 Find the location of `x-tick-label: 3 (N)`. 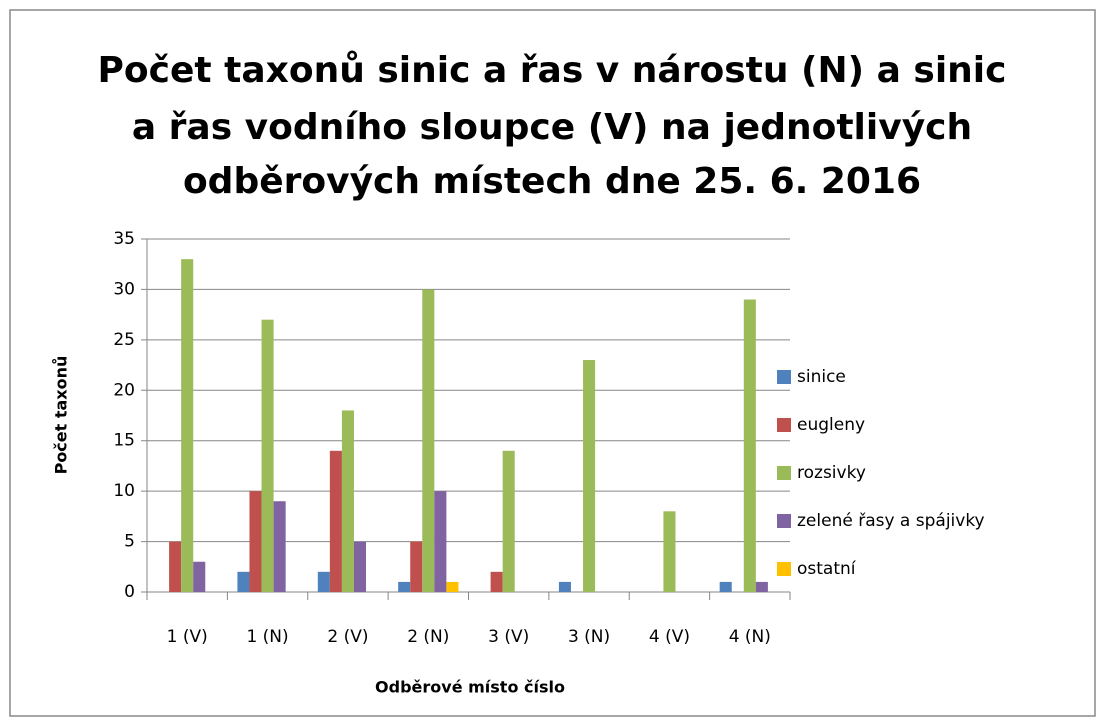

x-tick-label: 3 (N) is located at coordinates (589, 637).